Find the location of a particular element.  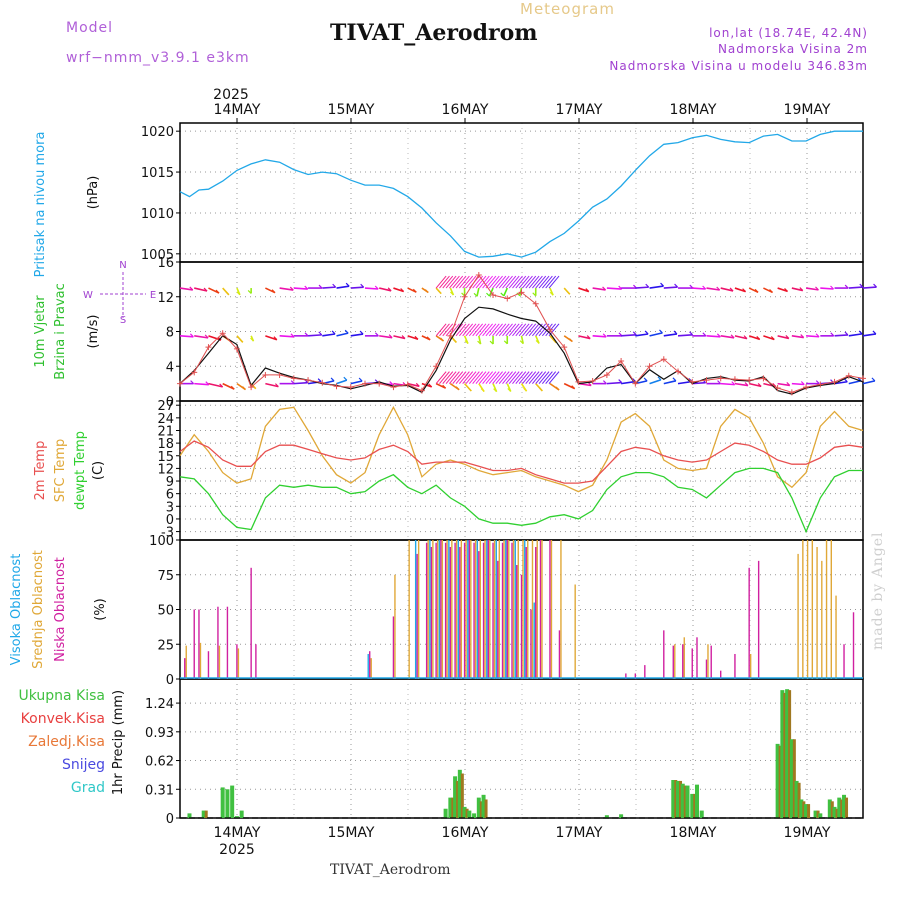

top-day-label: 14MAY is located at coordinates (237, 110).